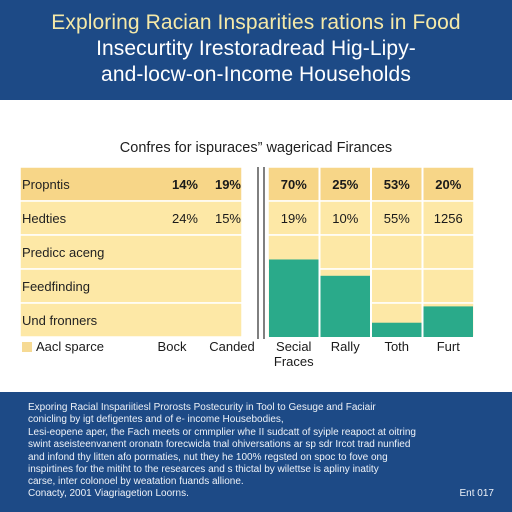 The width and height of the screenshot is (512, 512). I want to click on data-label: 25%, so click(345, 184).